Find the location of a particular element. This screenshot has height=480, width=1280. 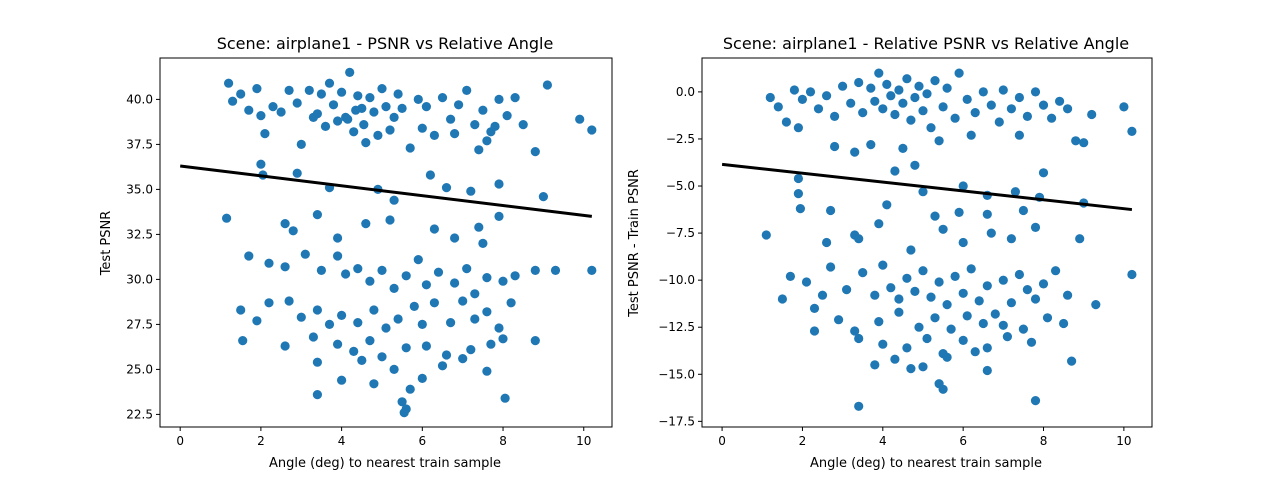

x-tick-label: 4 is located at coordinates (883, 441).